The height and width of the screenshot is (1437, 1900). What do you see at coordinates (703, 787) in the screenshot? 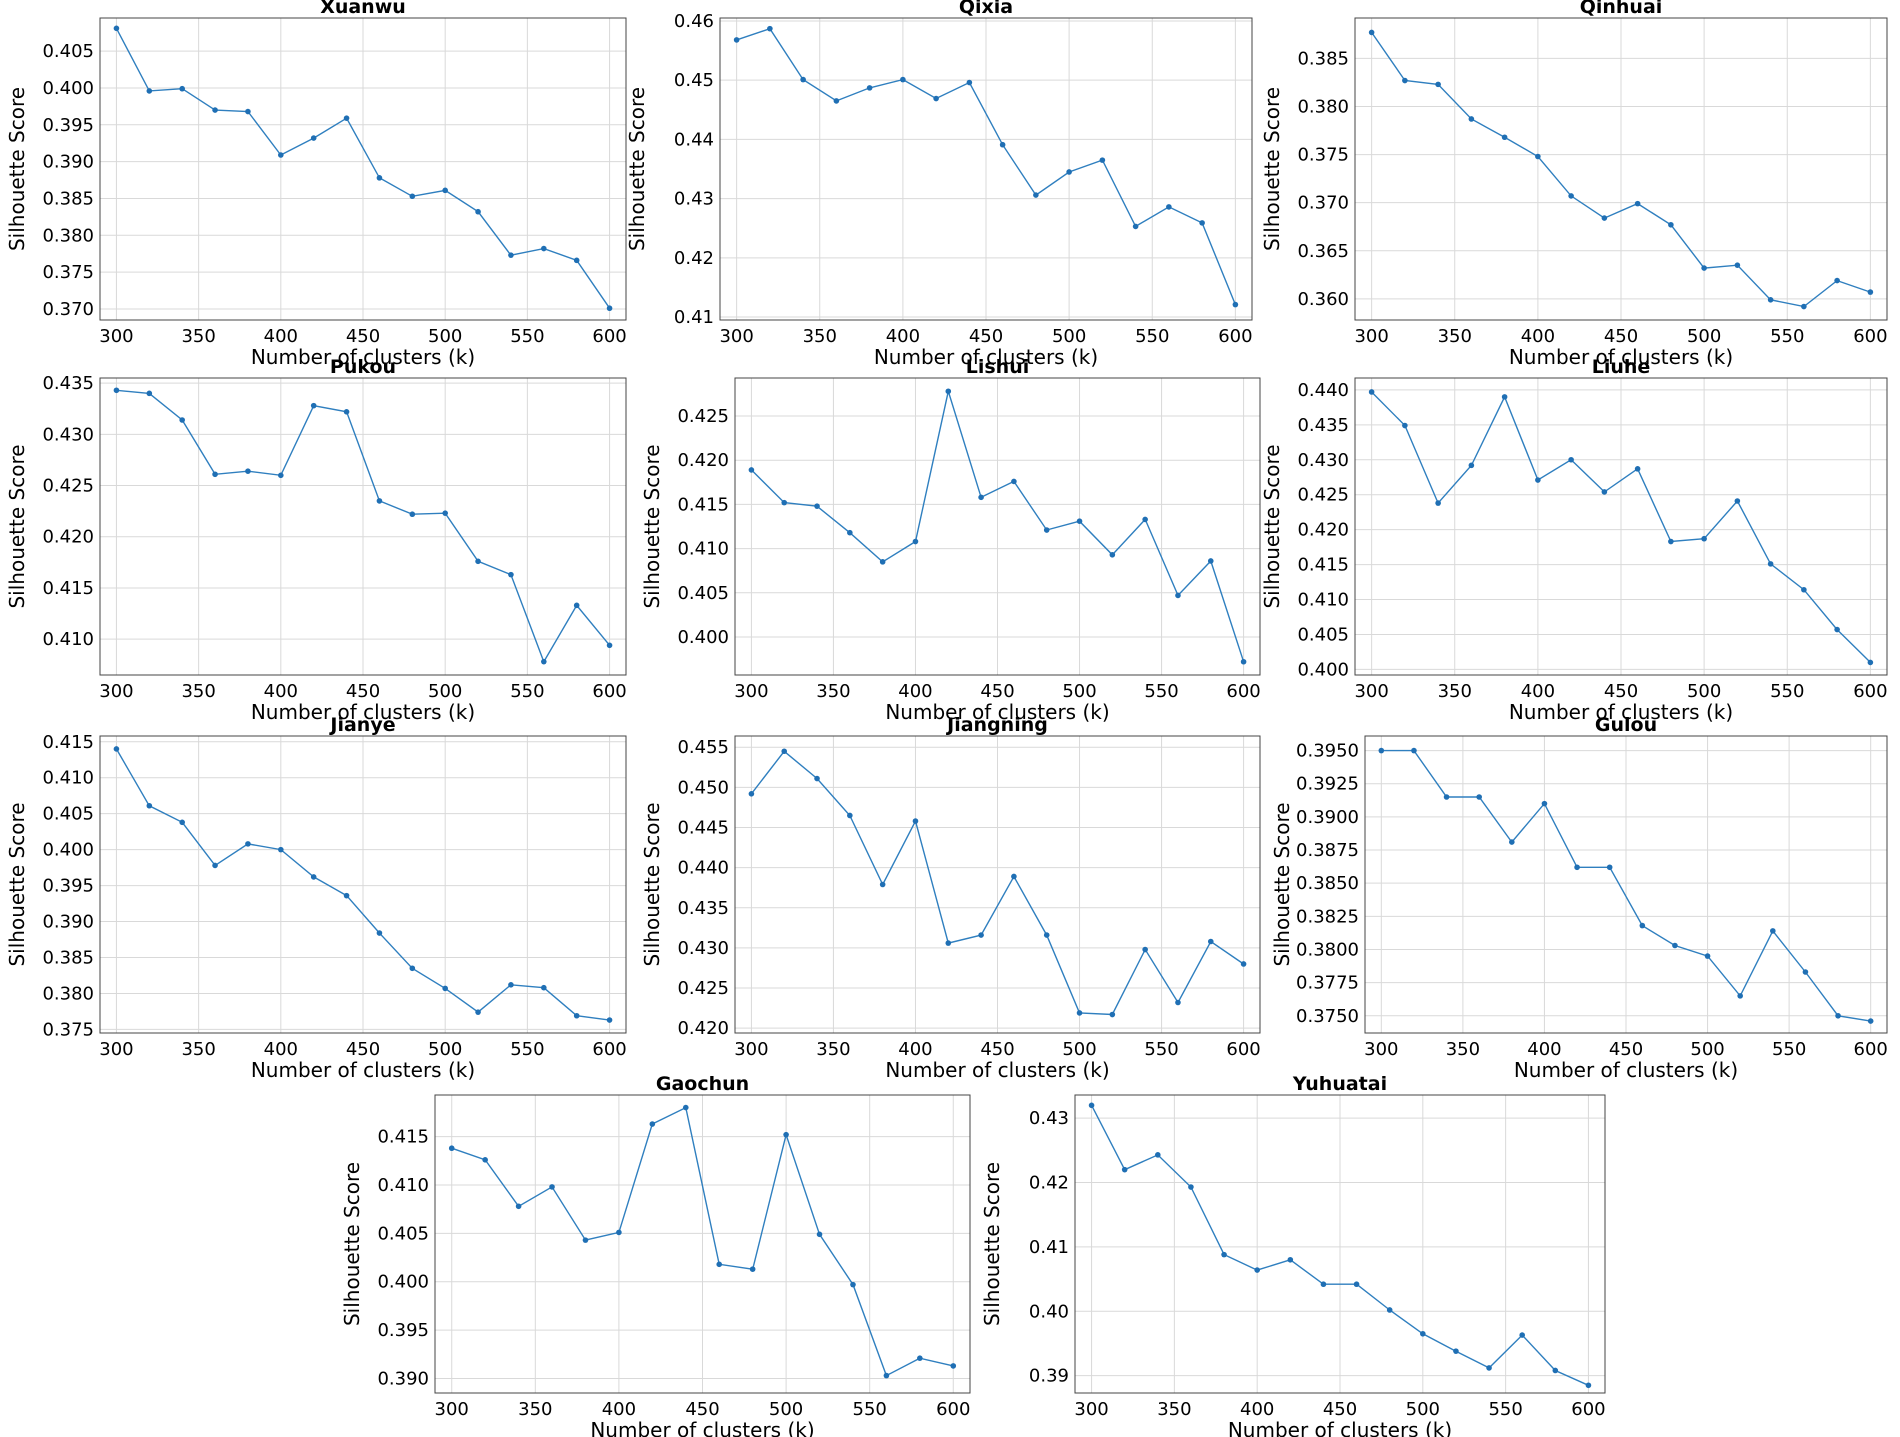
I see `y-tick-label: 0.450` at bounding box center [703, 787].